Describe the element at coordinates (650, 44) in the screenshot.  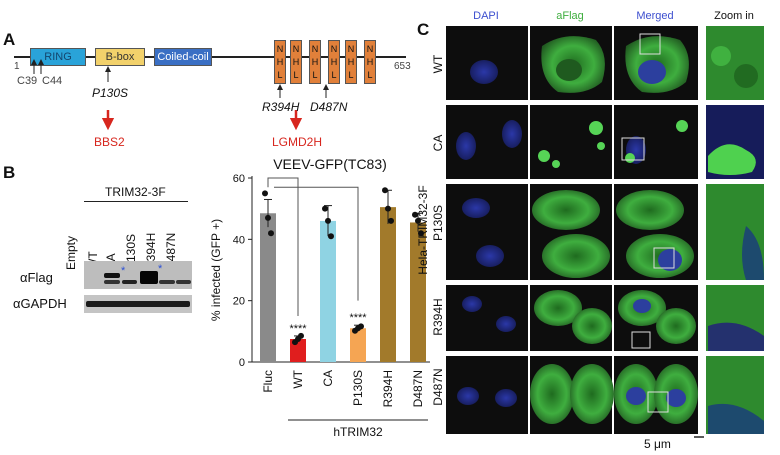
I see `wt-zoom-box` at that location.